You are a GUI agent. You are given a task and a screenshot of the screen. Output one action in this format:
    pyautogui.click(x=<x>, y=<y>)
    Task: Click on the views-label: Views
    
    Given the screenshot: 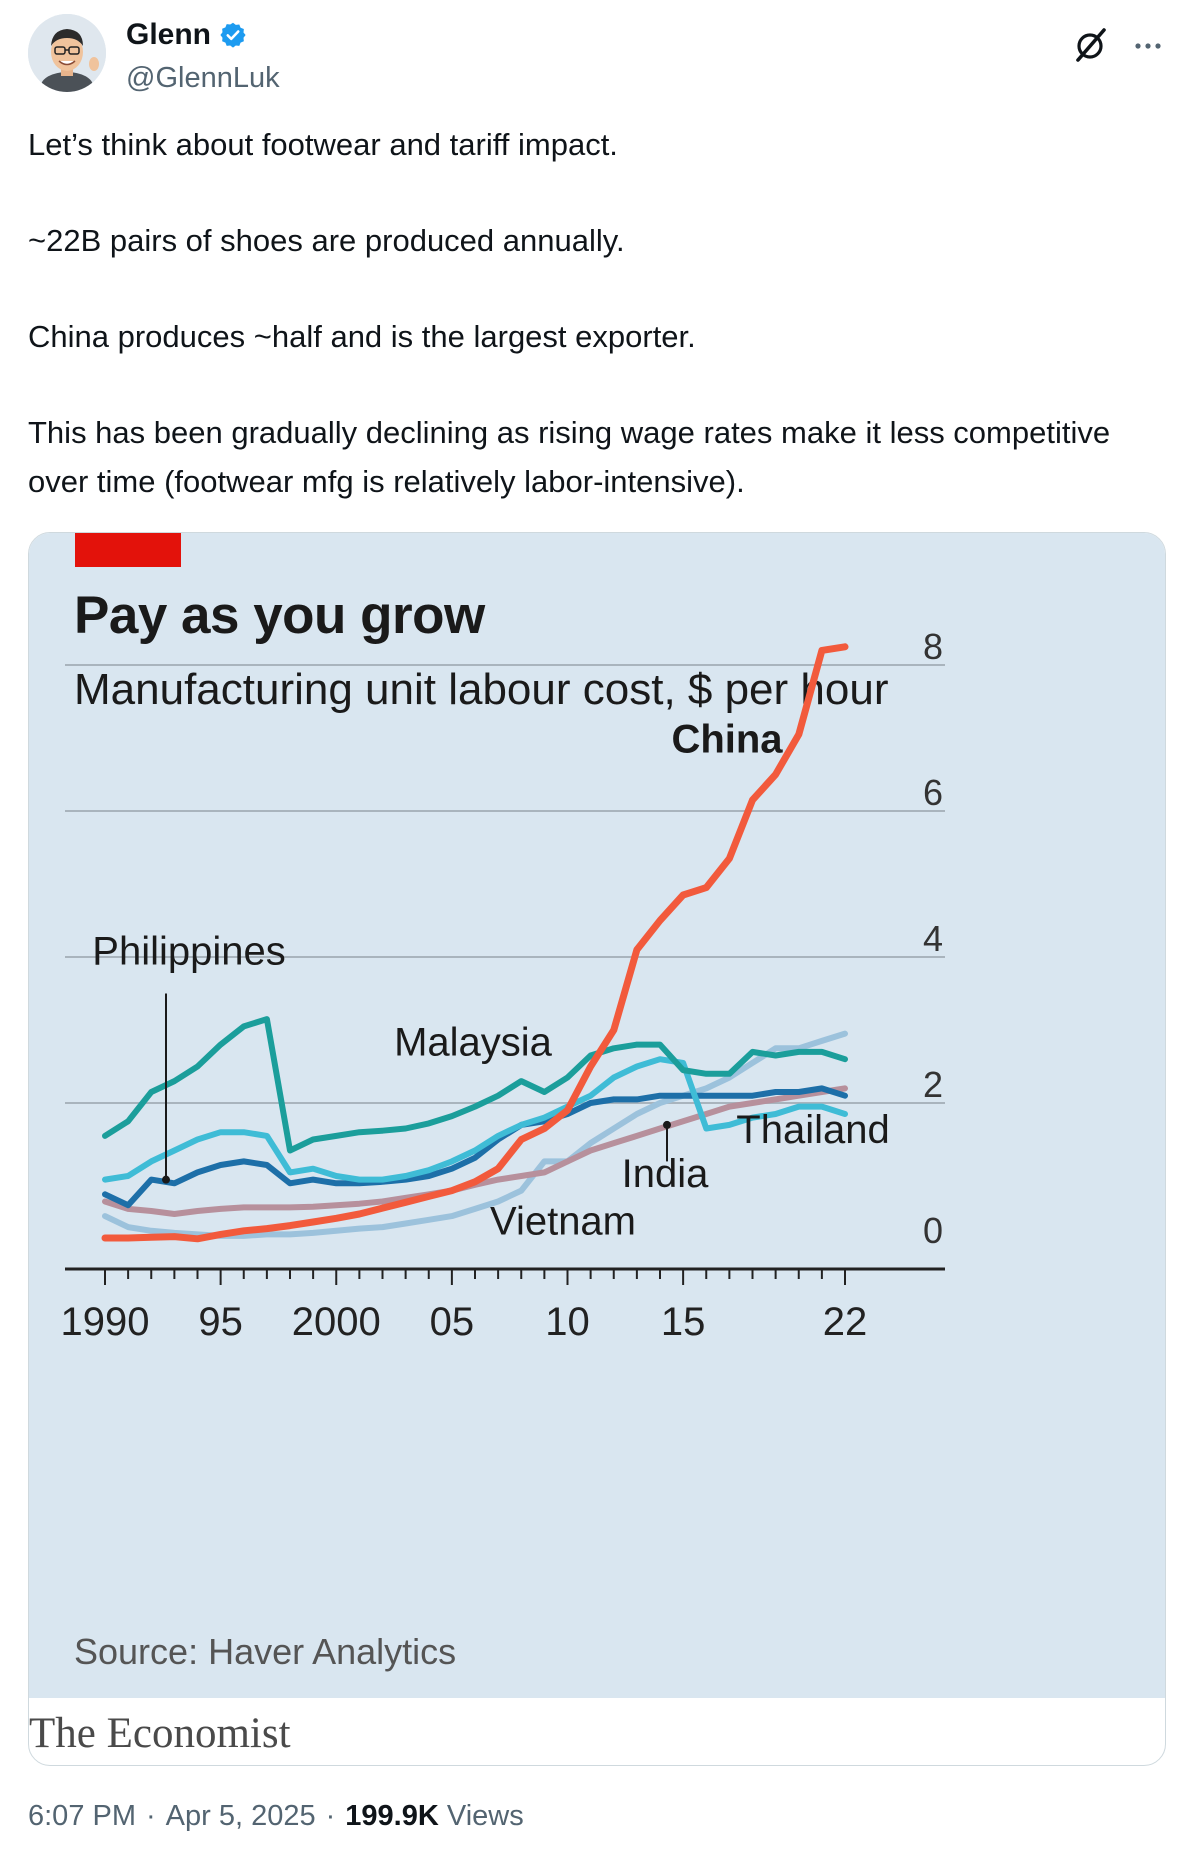 What is the action you would take?
    pyautogui.click(x=485, y=1816)
    